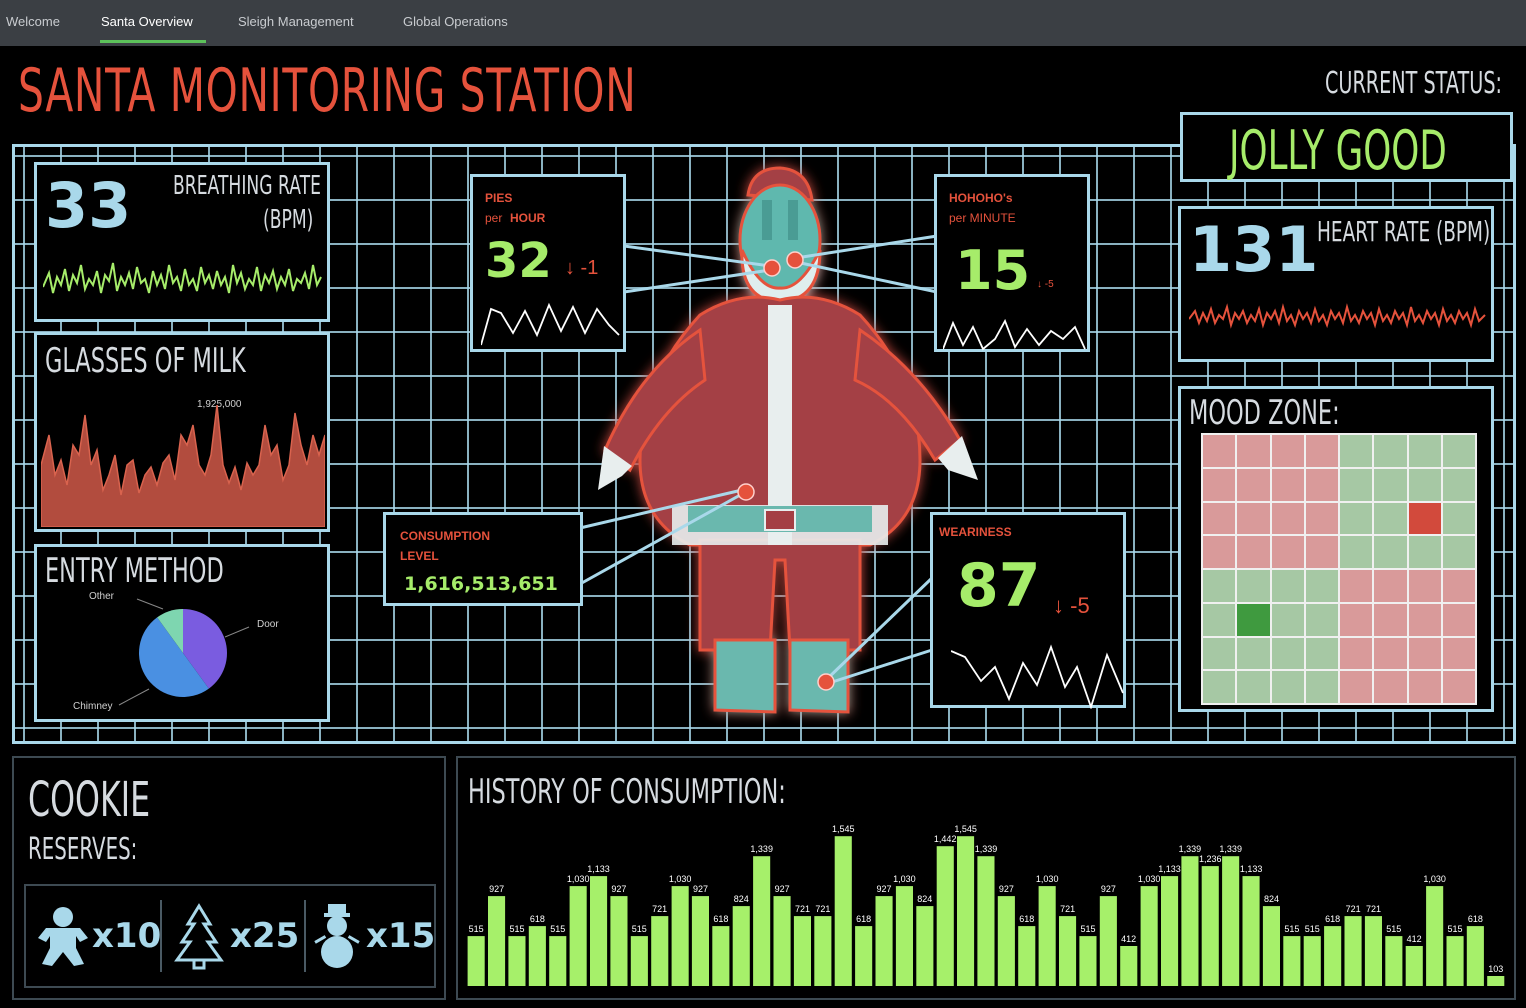 The image size is (1526, 1008). I want to click on entry-method-card: ENTRY METHOD Other Door Chimney, so click(182, 633).